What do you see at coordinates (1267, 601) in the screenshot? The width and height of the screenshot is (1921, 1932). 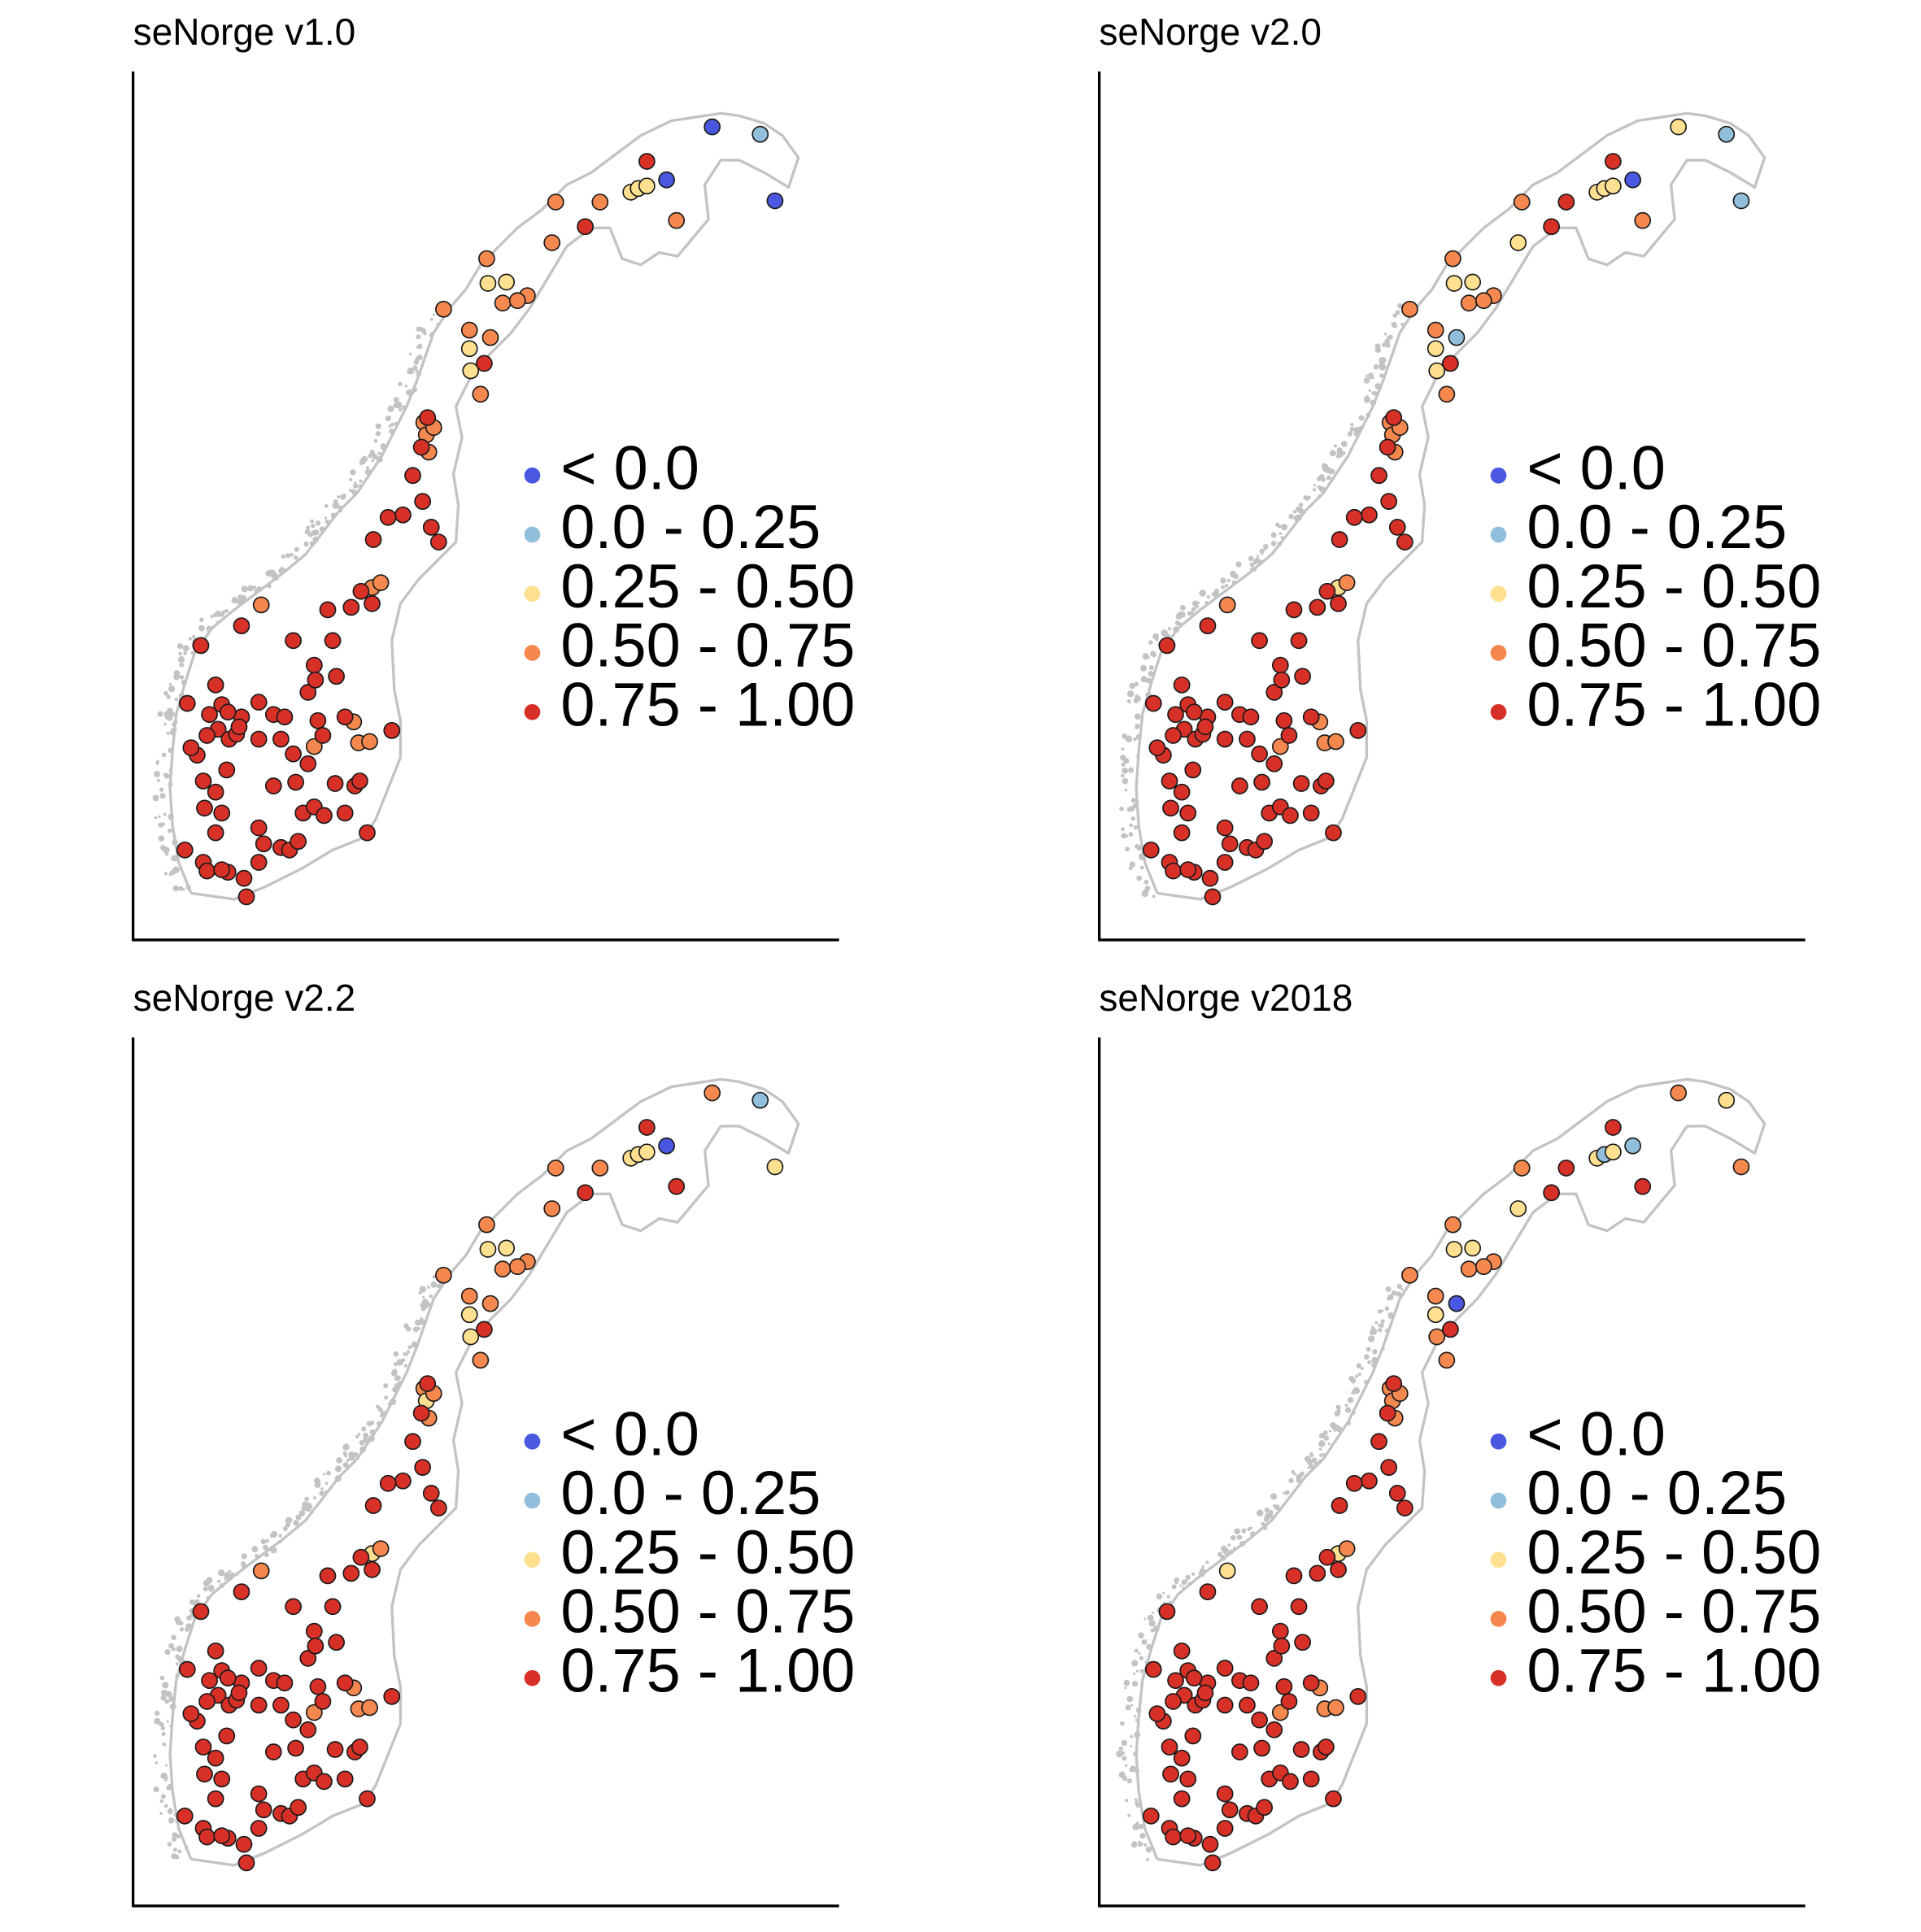 I see `coastal-islands` at bounding box center [1267, 601].